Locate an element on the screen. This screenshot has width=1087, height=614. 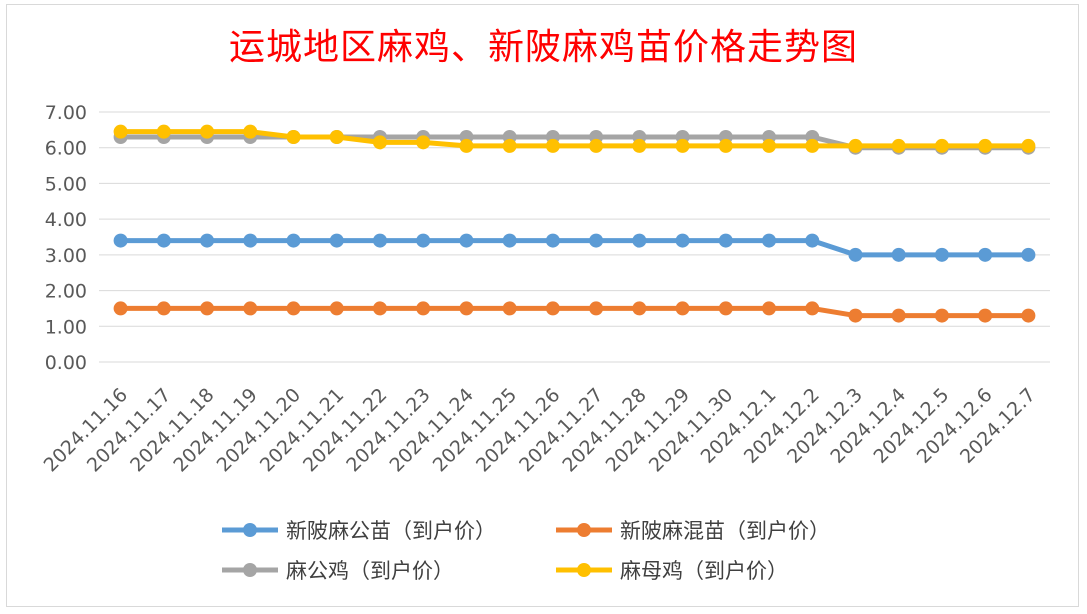
legend-item: 麻公鸡（到户价） is located at coordinates (338, 571).